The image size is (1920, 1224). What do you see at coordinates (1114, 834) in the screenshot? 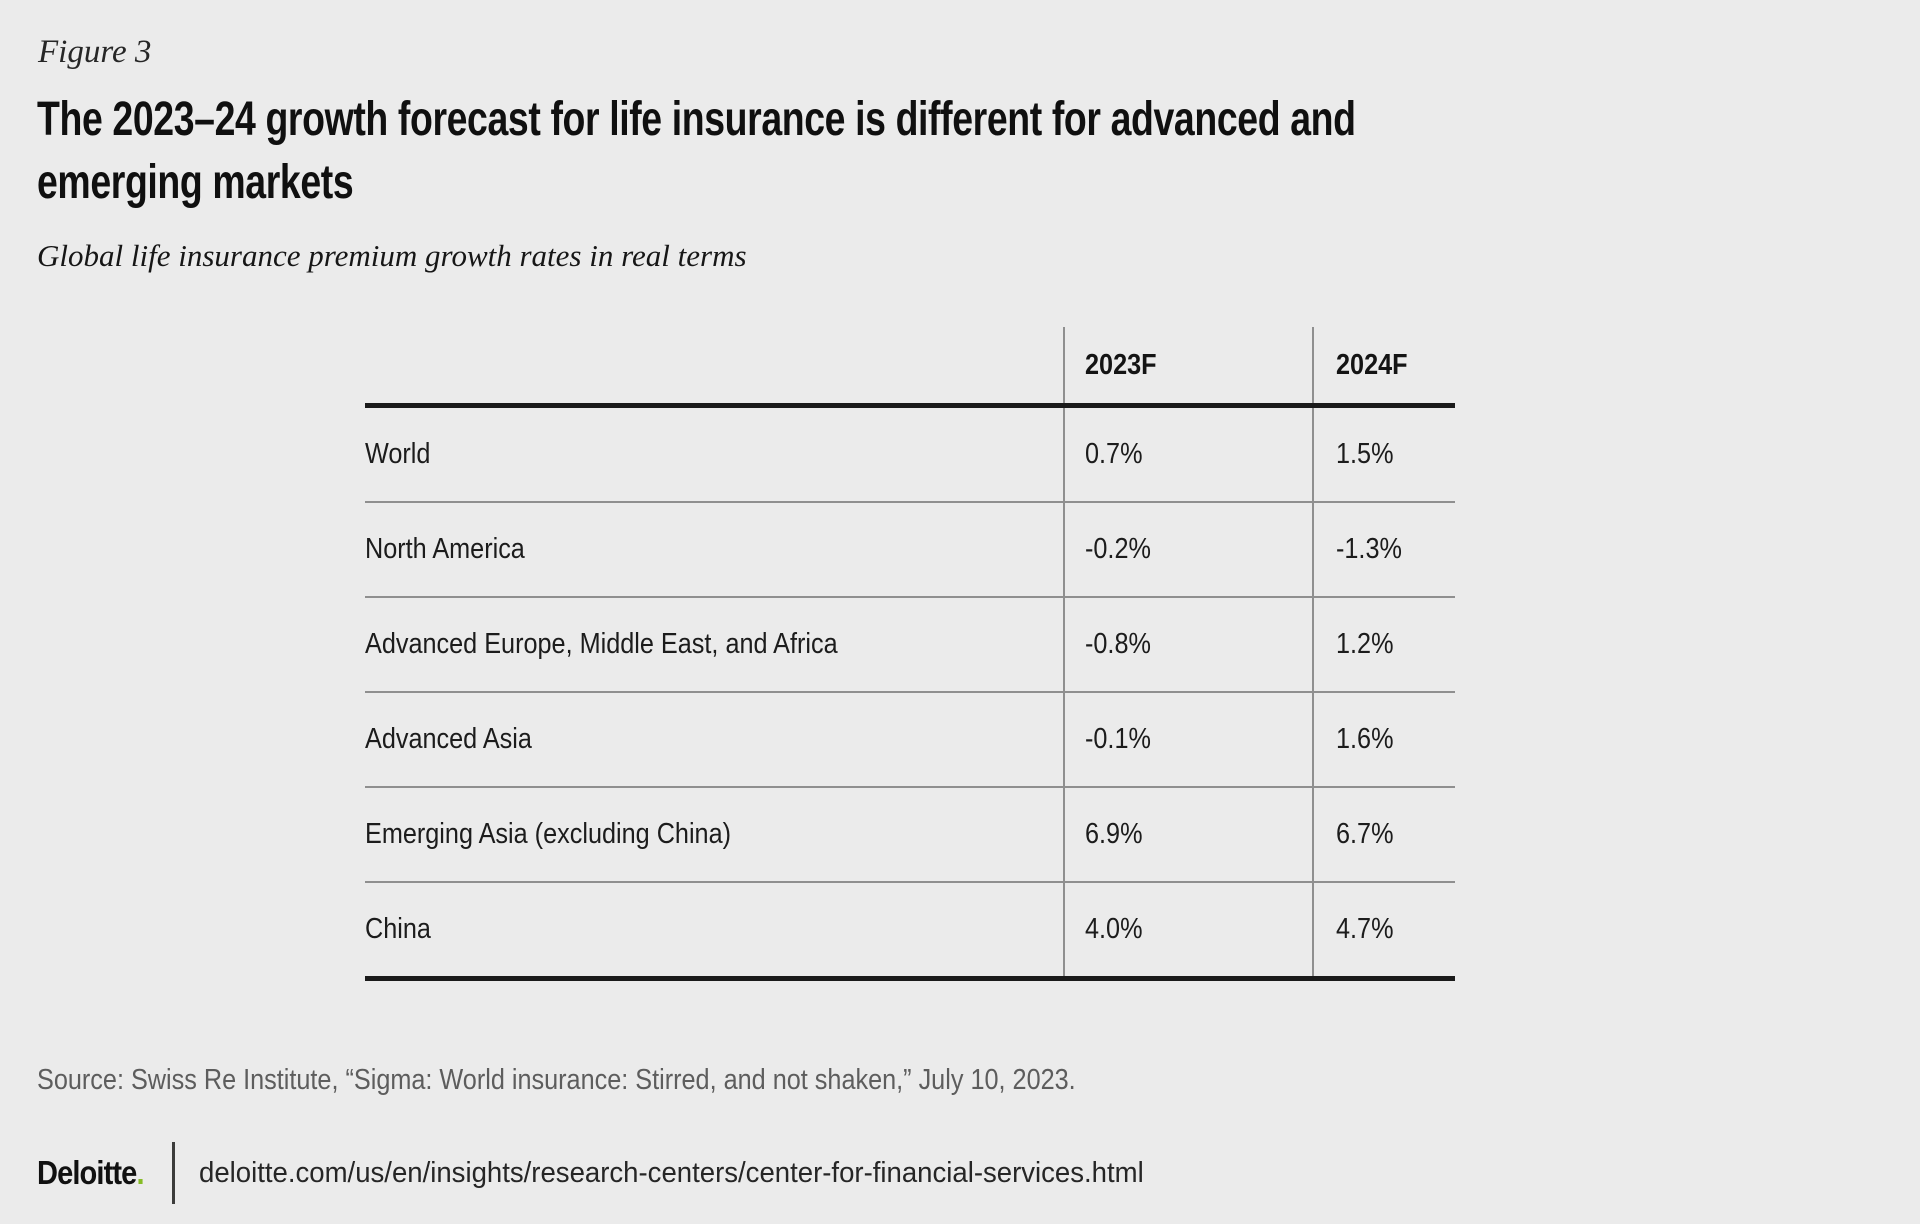
I see `value-2023f-text: 6.9%` at bounding box center [1114, 834].